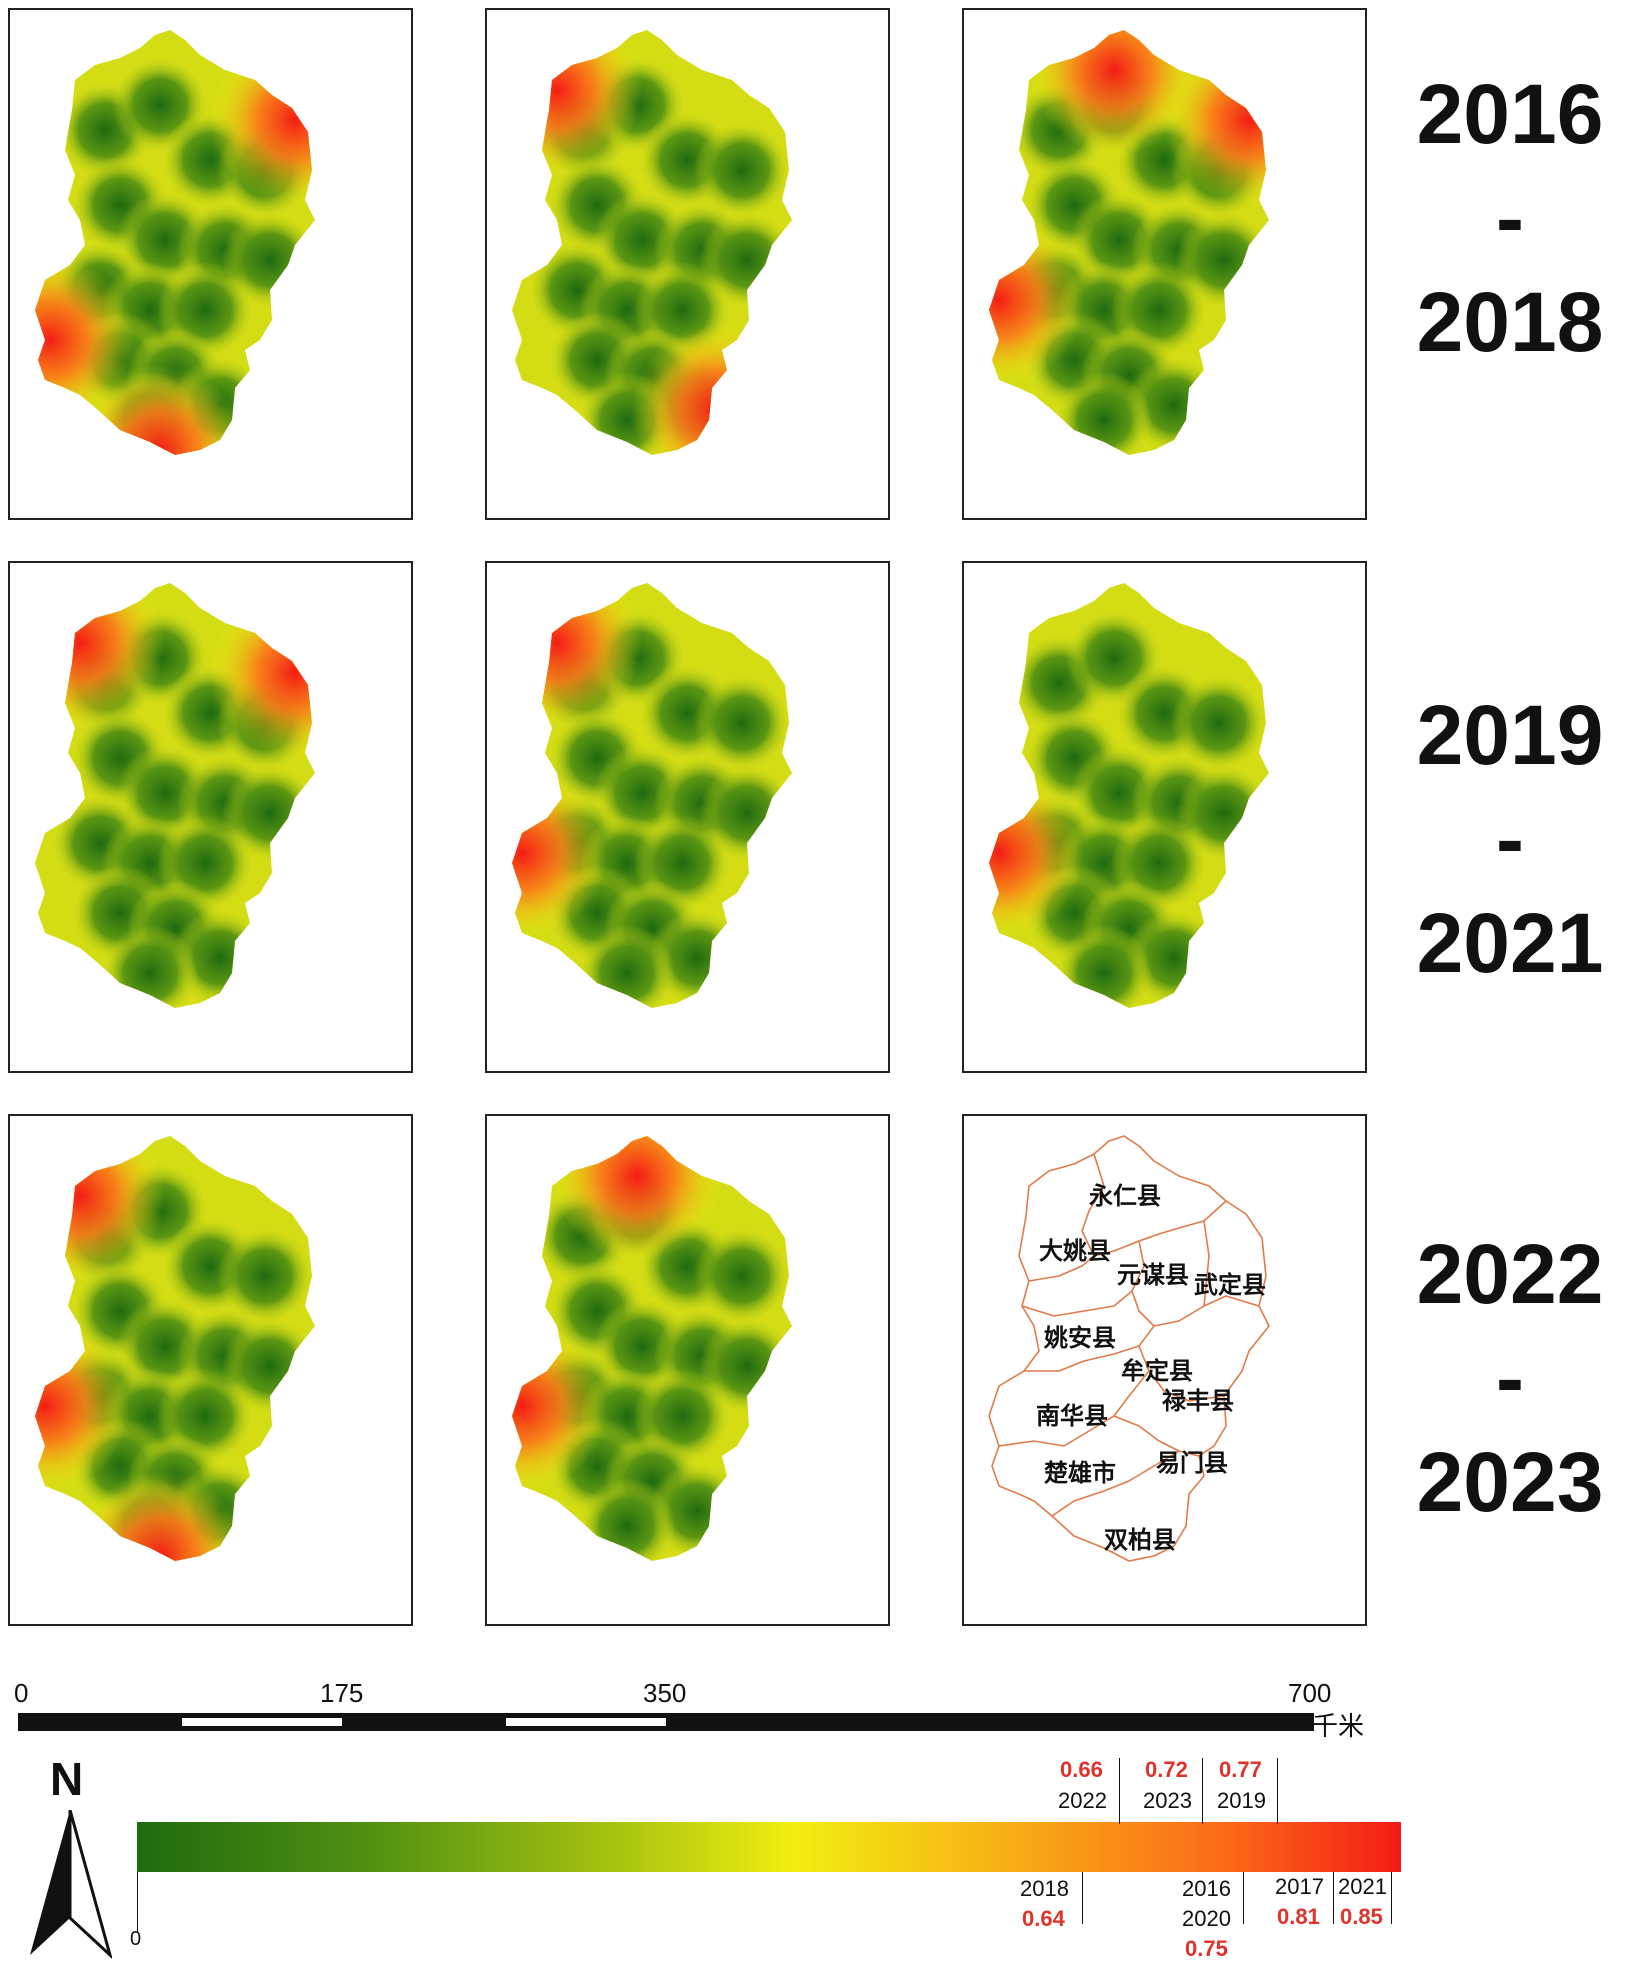 This screenshot has width=1629, height=1967. Describe the element at coordinates (1206, 1888) in the screenshot. I see `legend-year-2016: 2016` at that location.